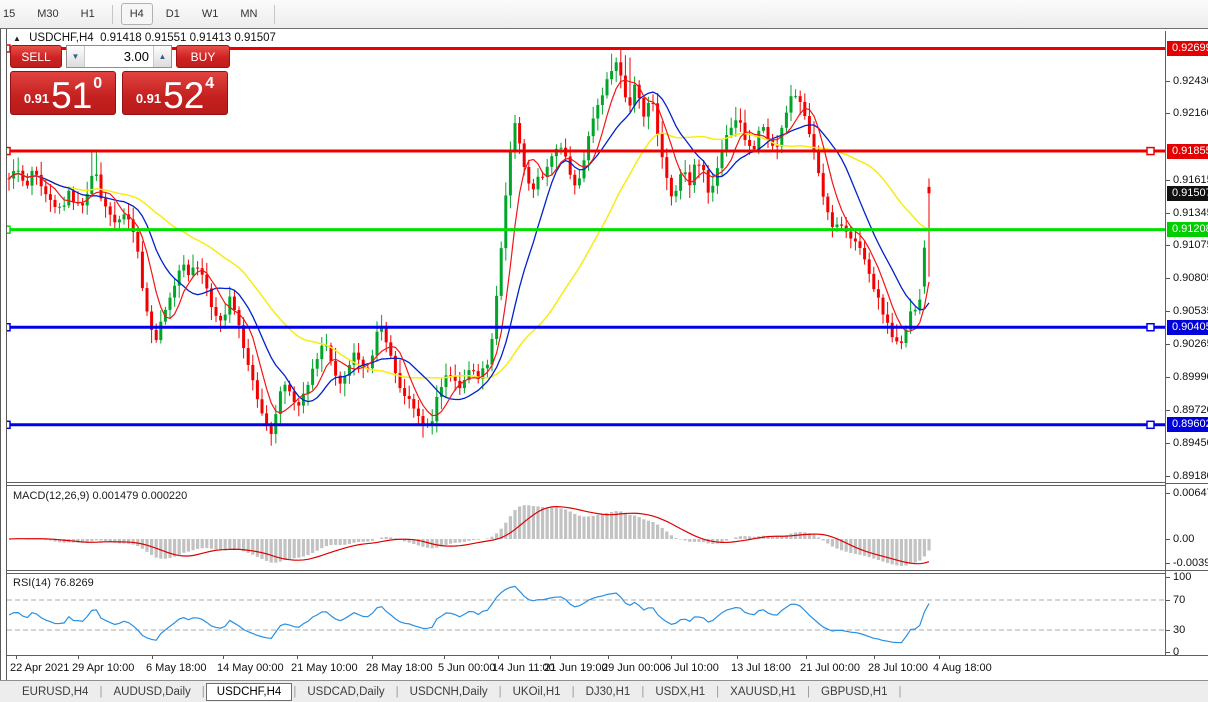  I want to click on chart-tab-usdcnh: USDCNH,Daily, so click(448, 691).